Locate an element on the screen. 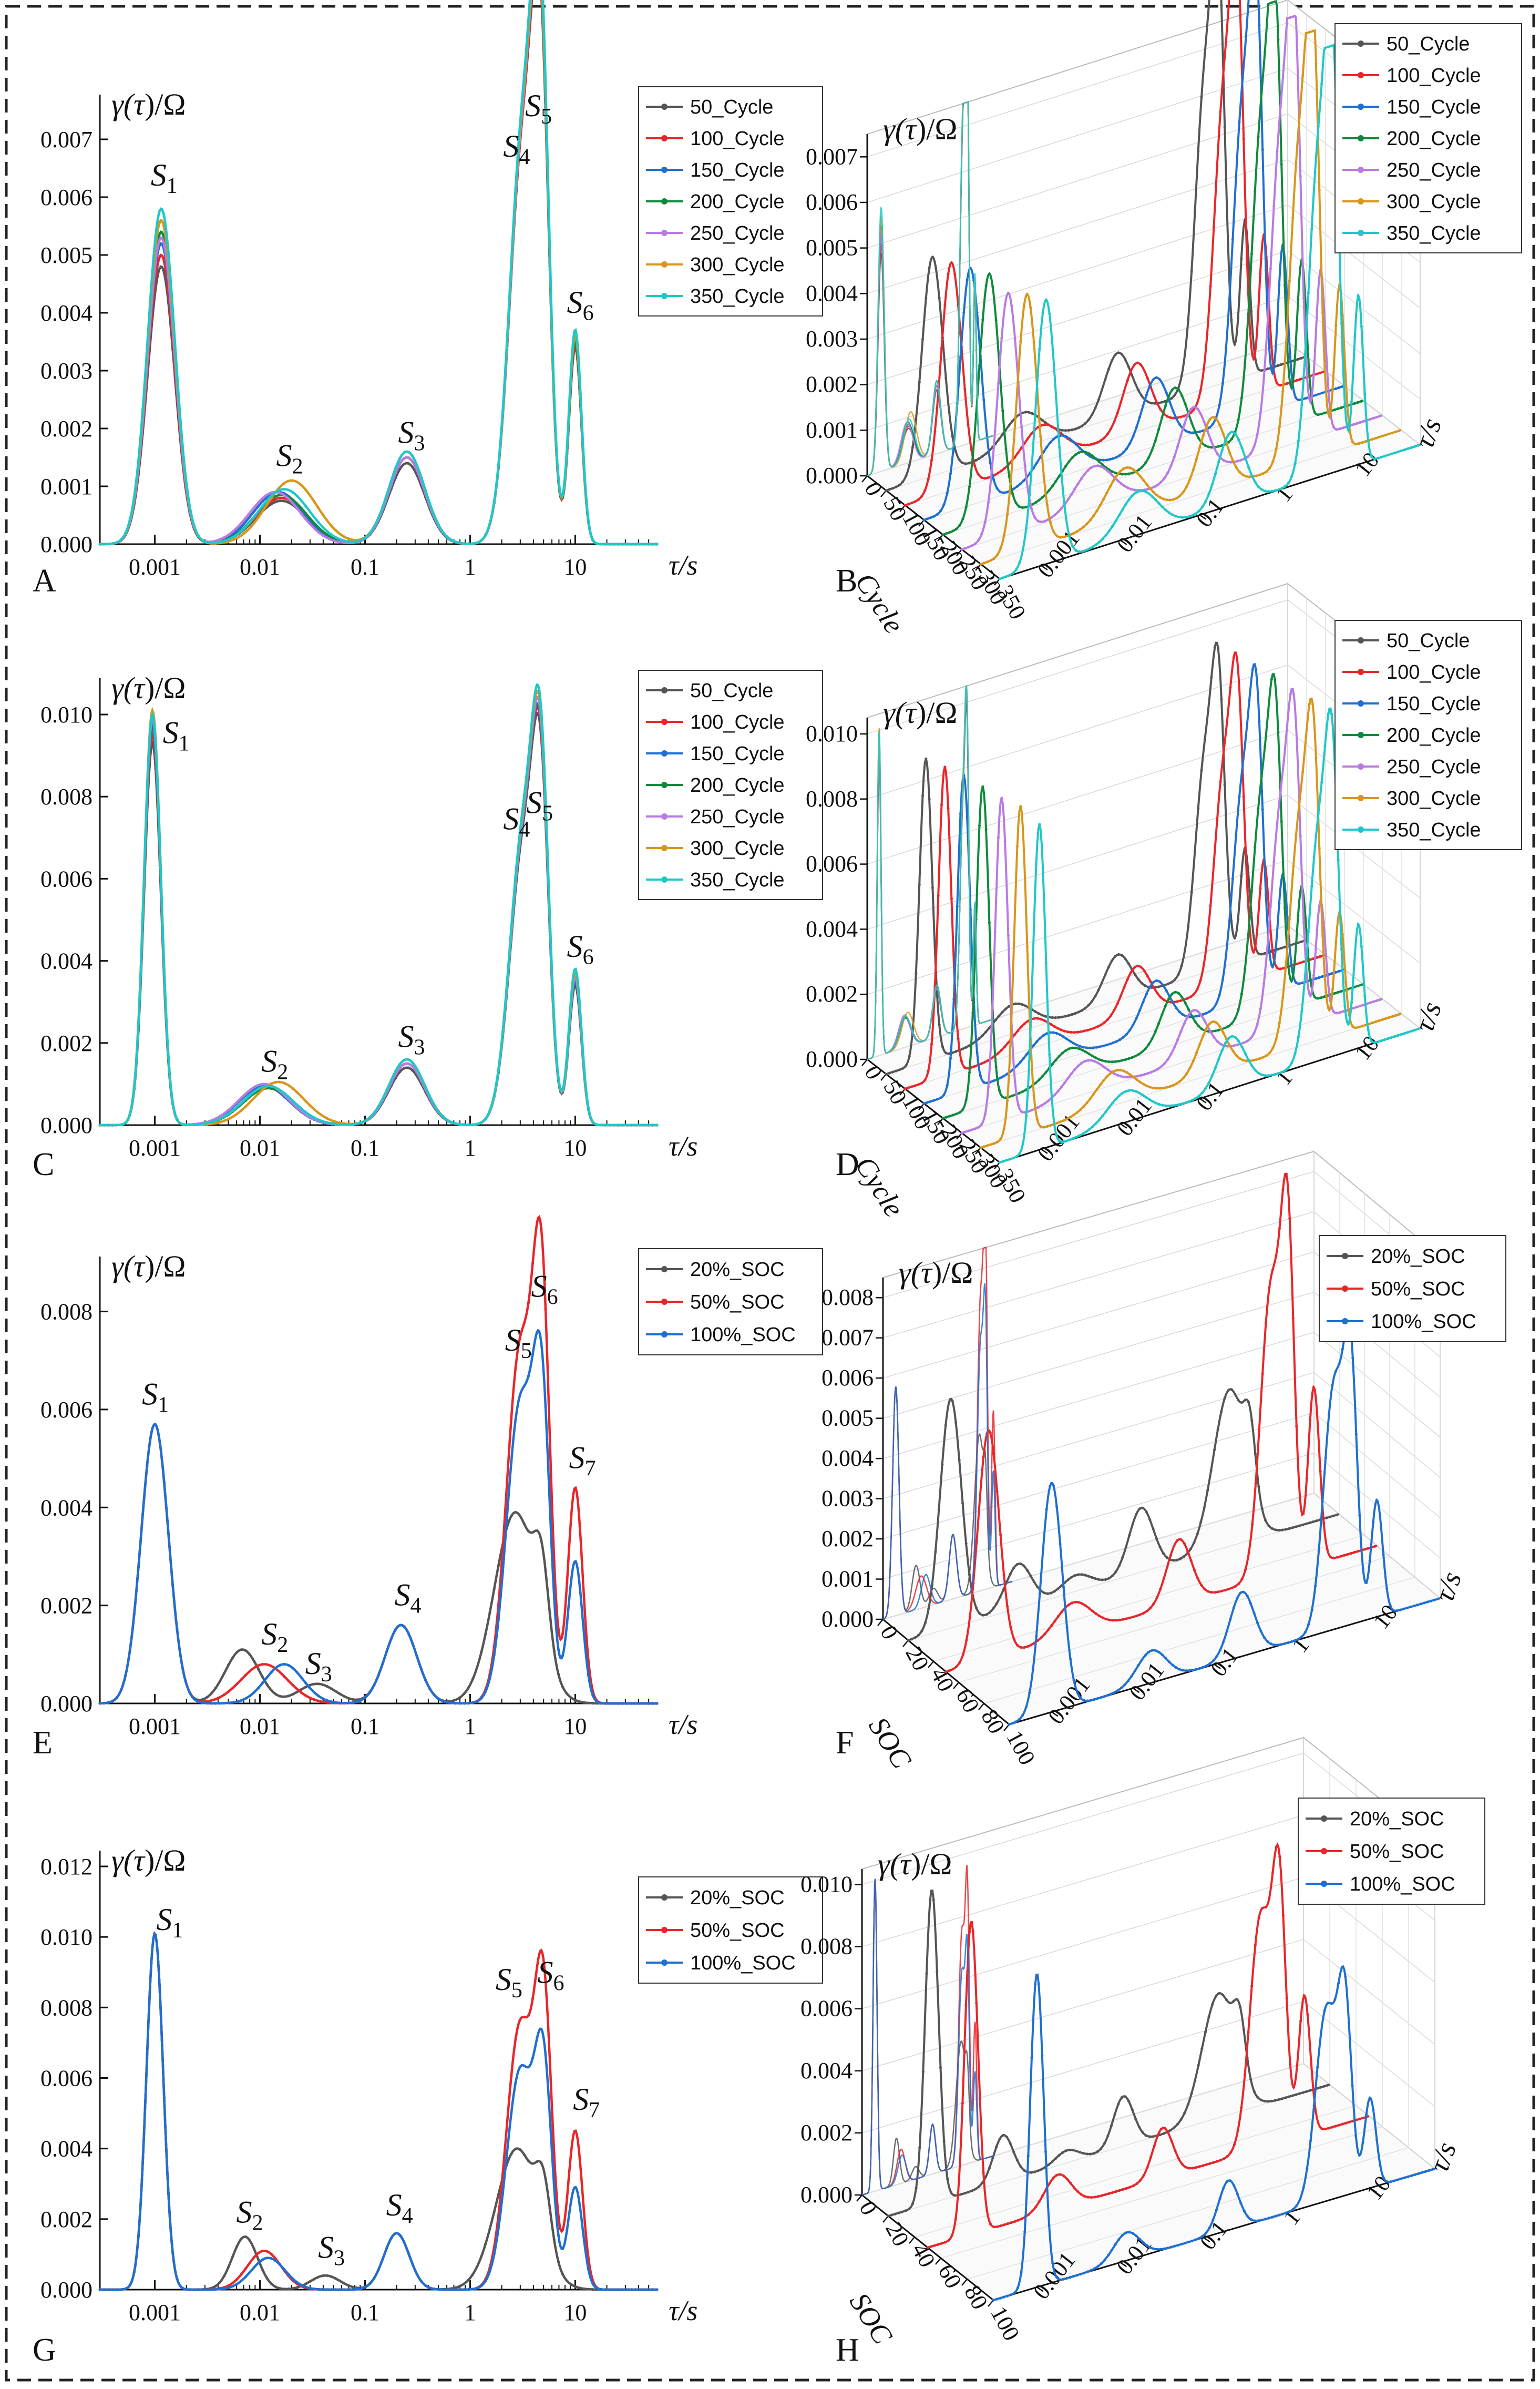  series-point-50-cycle is located at coordinates (280, 501).